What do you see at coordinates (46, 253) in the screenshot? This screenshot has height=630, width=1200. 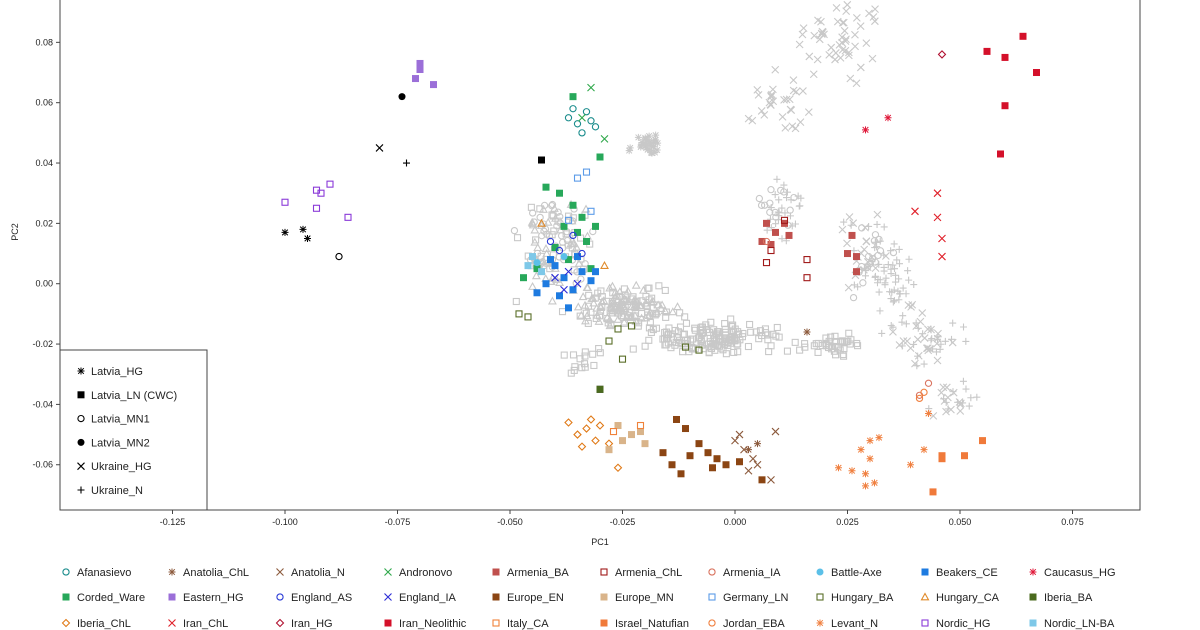 I see `y-axis: -0.06-0.04-0.020.000.020.040.060.080.10` at bounding box center [46, 253].